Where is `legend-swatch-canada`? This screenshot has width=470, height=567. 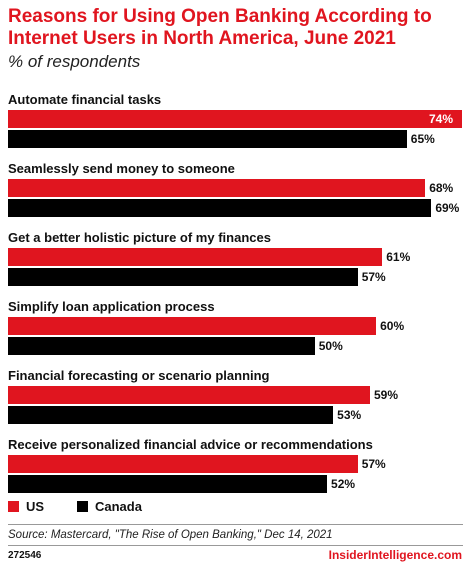
legend-swatch-canada is located at coordinates (82, 506).